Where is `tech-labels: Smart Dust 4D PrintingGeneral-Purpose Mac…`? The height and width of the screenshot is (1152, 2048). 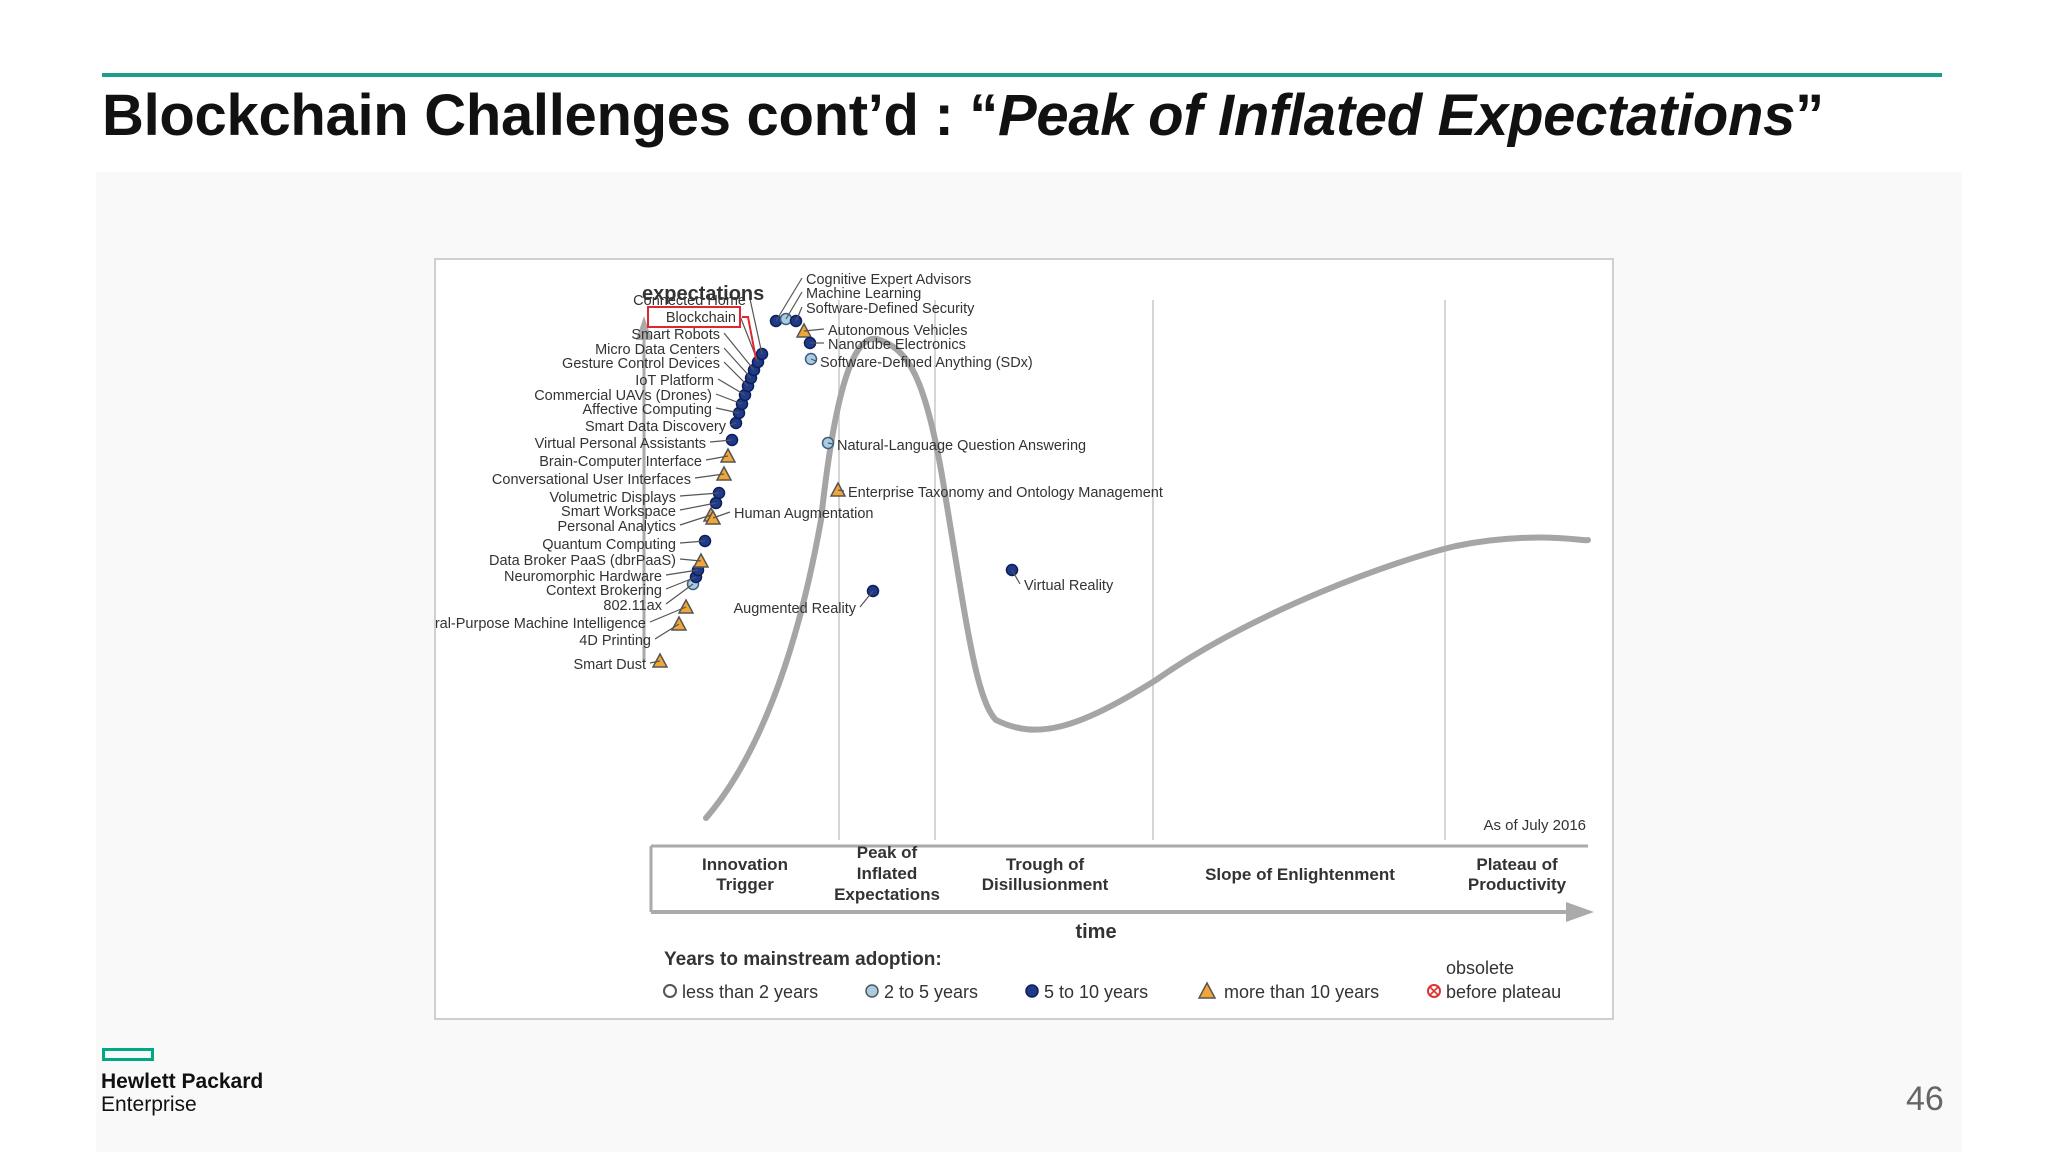
tech-labels: Smart Dust 4D PrintingGeneral-Purpose Mac… is located at coordinates (799, 472).